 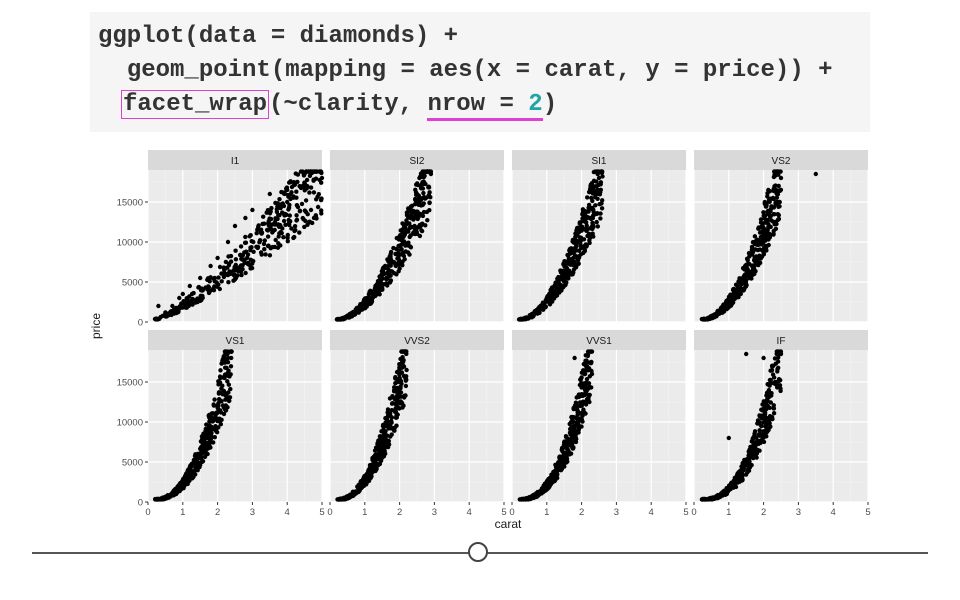 I want to click on facet-label: IF, so click(x=781, y=341).